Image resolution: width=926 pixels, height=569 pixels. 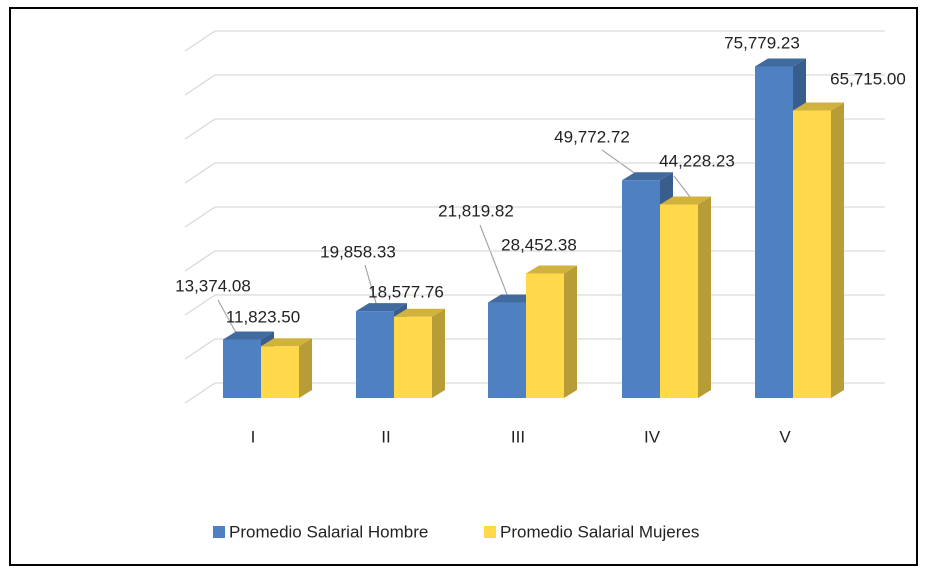 I want to click on x-tick-label: II, so click(x=385, y=436).